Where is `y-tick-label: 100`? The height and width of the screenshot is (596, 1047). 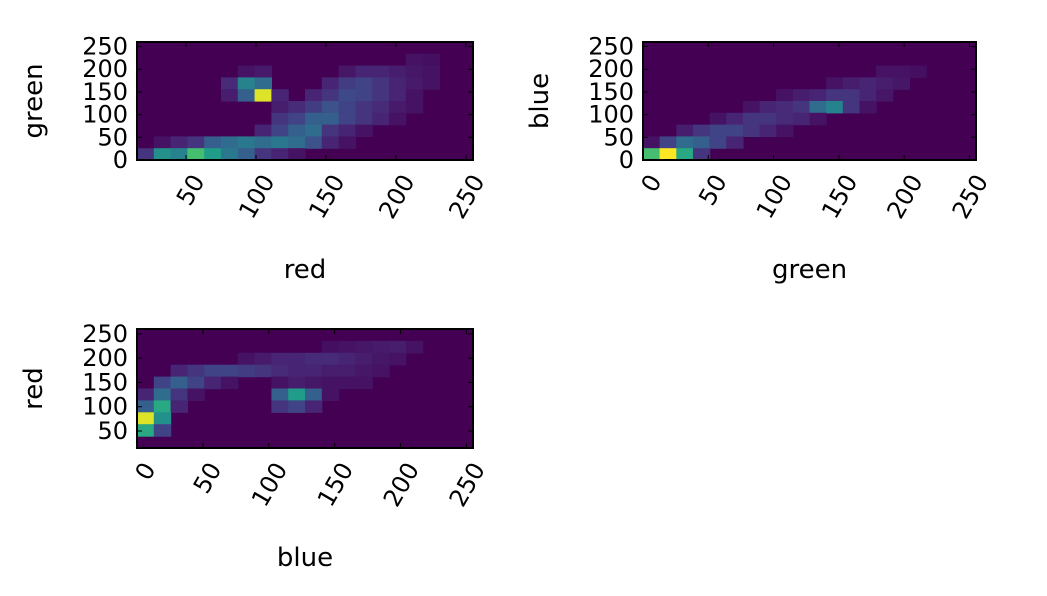 y-tick-label: 100 is located at coordinates (105, 115).